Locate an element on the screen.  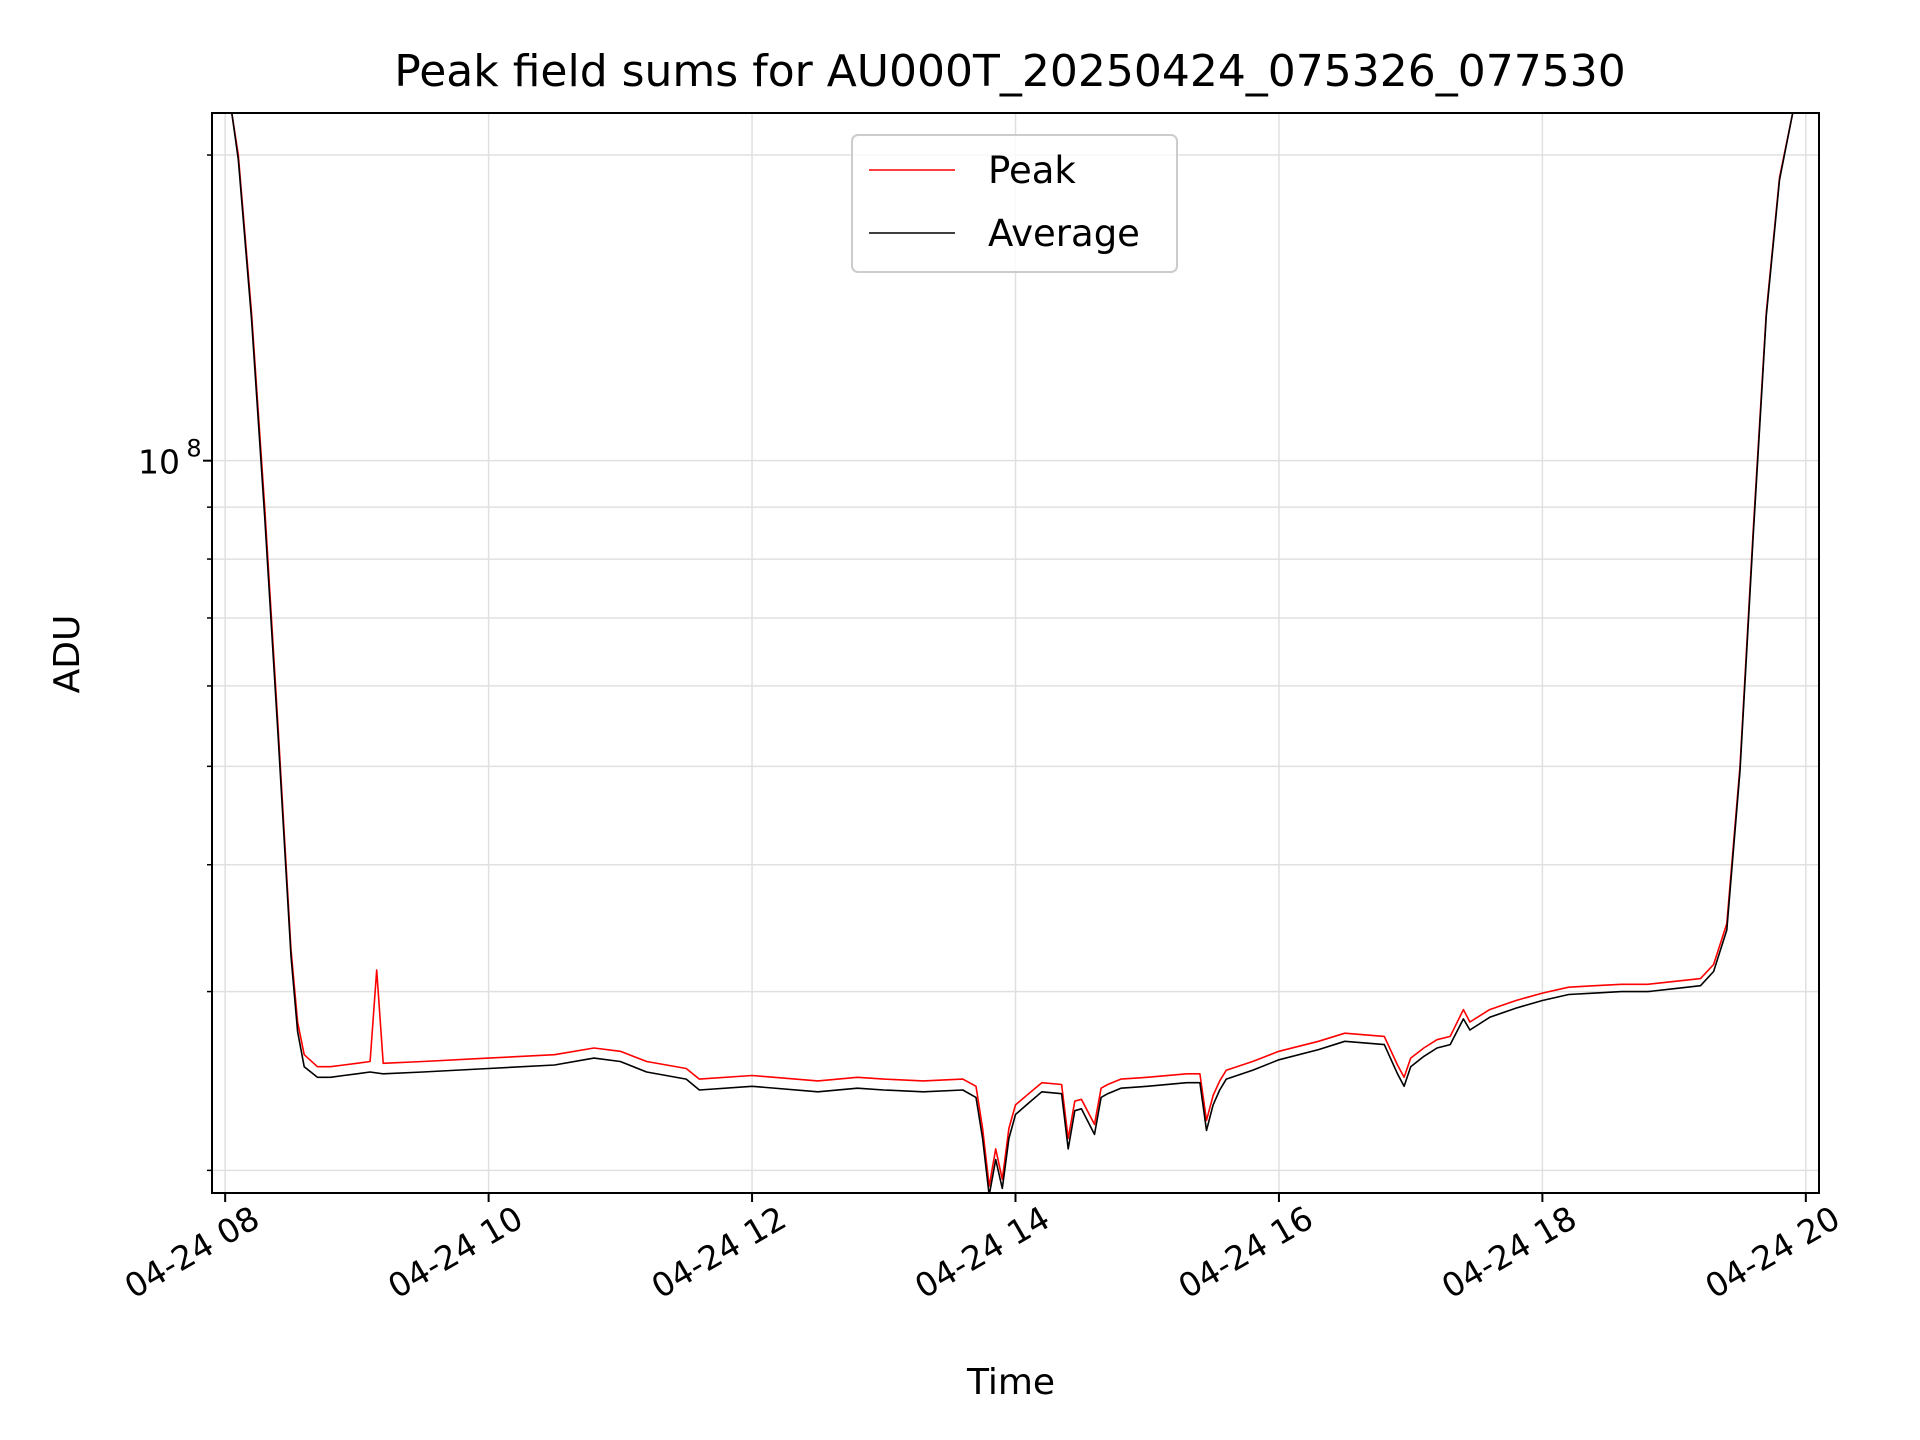
legend-peak-label: Peak is located at coordinates (1032, 170).